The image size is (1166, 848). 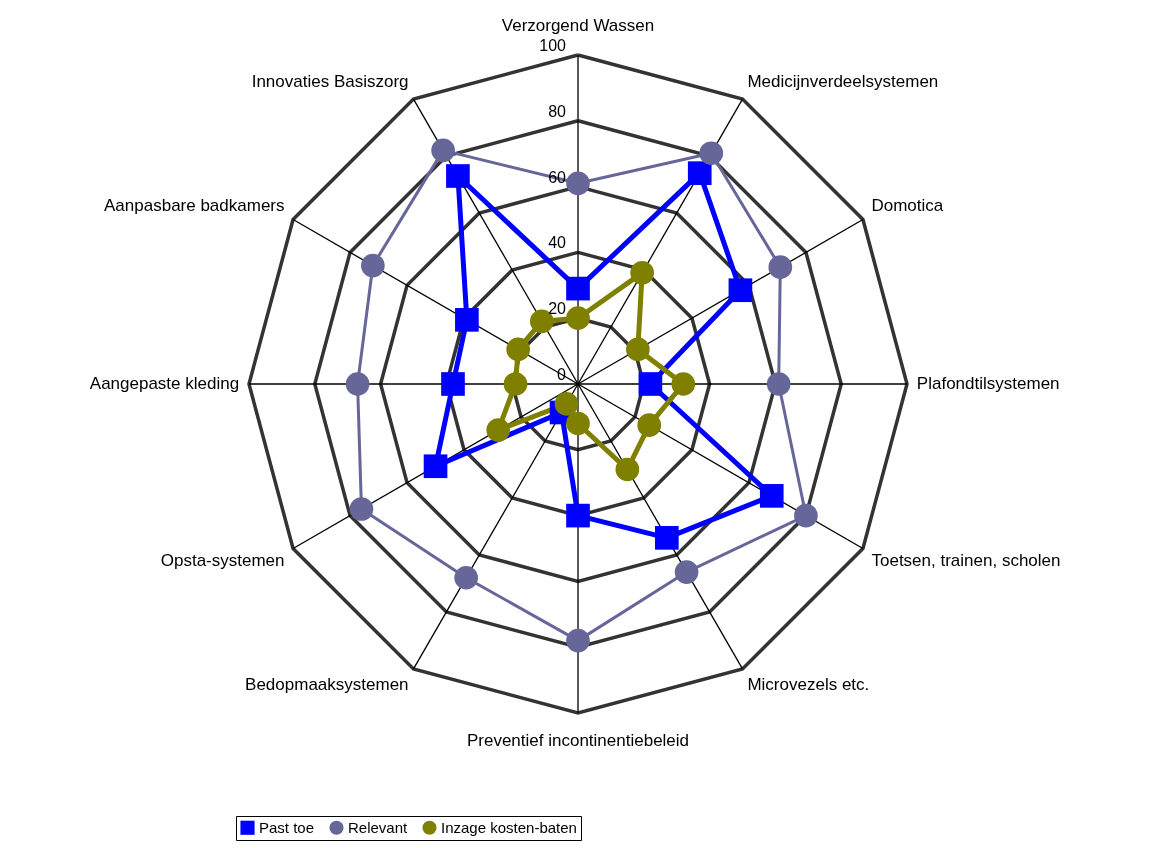 I want to click on spoke-label: Aanpasbare badkamers, so click(x=194, y=205).